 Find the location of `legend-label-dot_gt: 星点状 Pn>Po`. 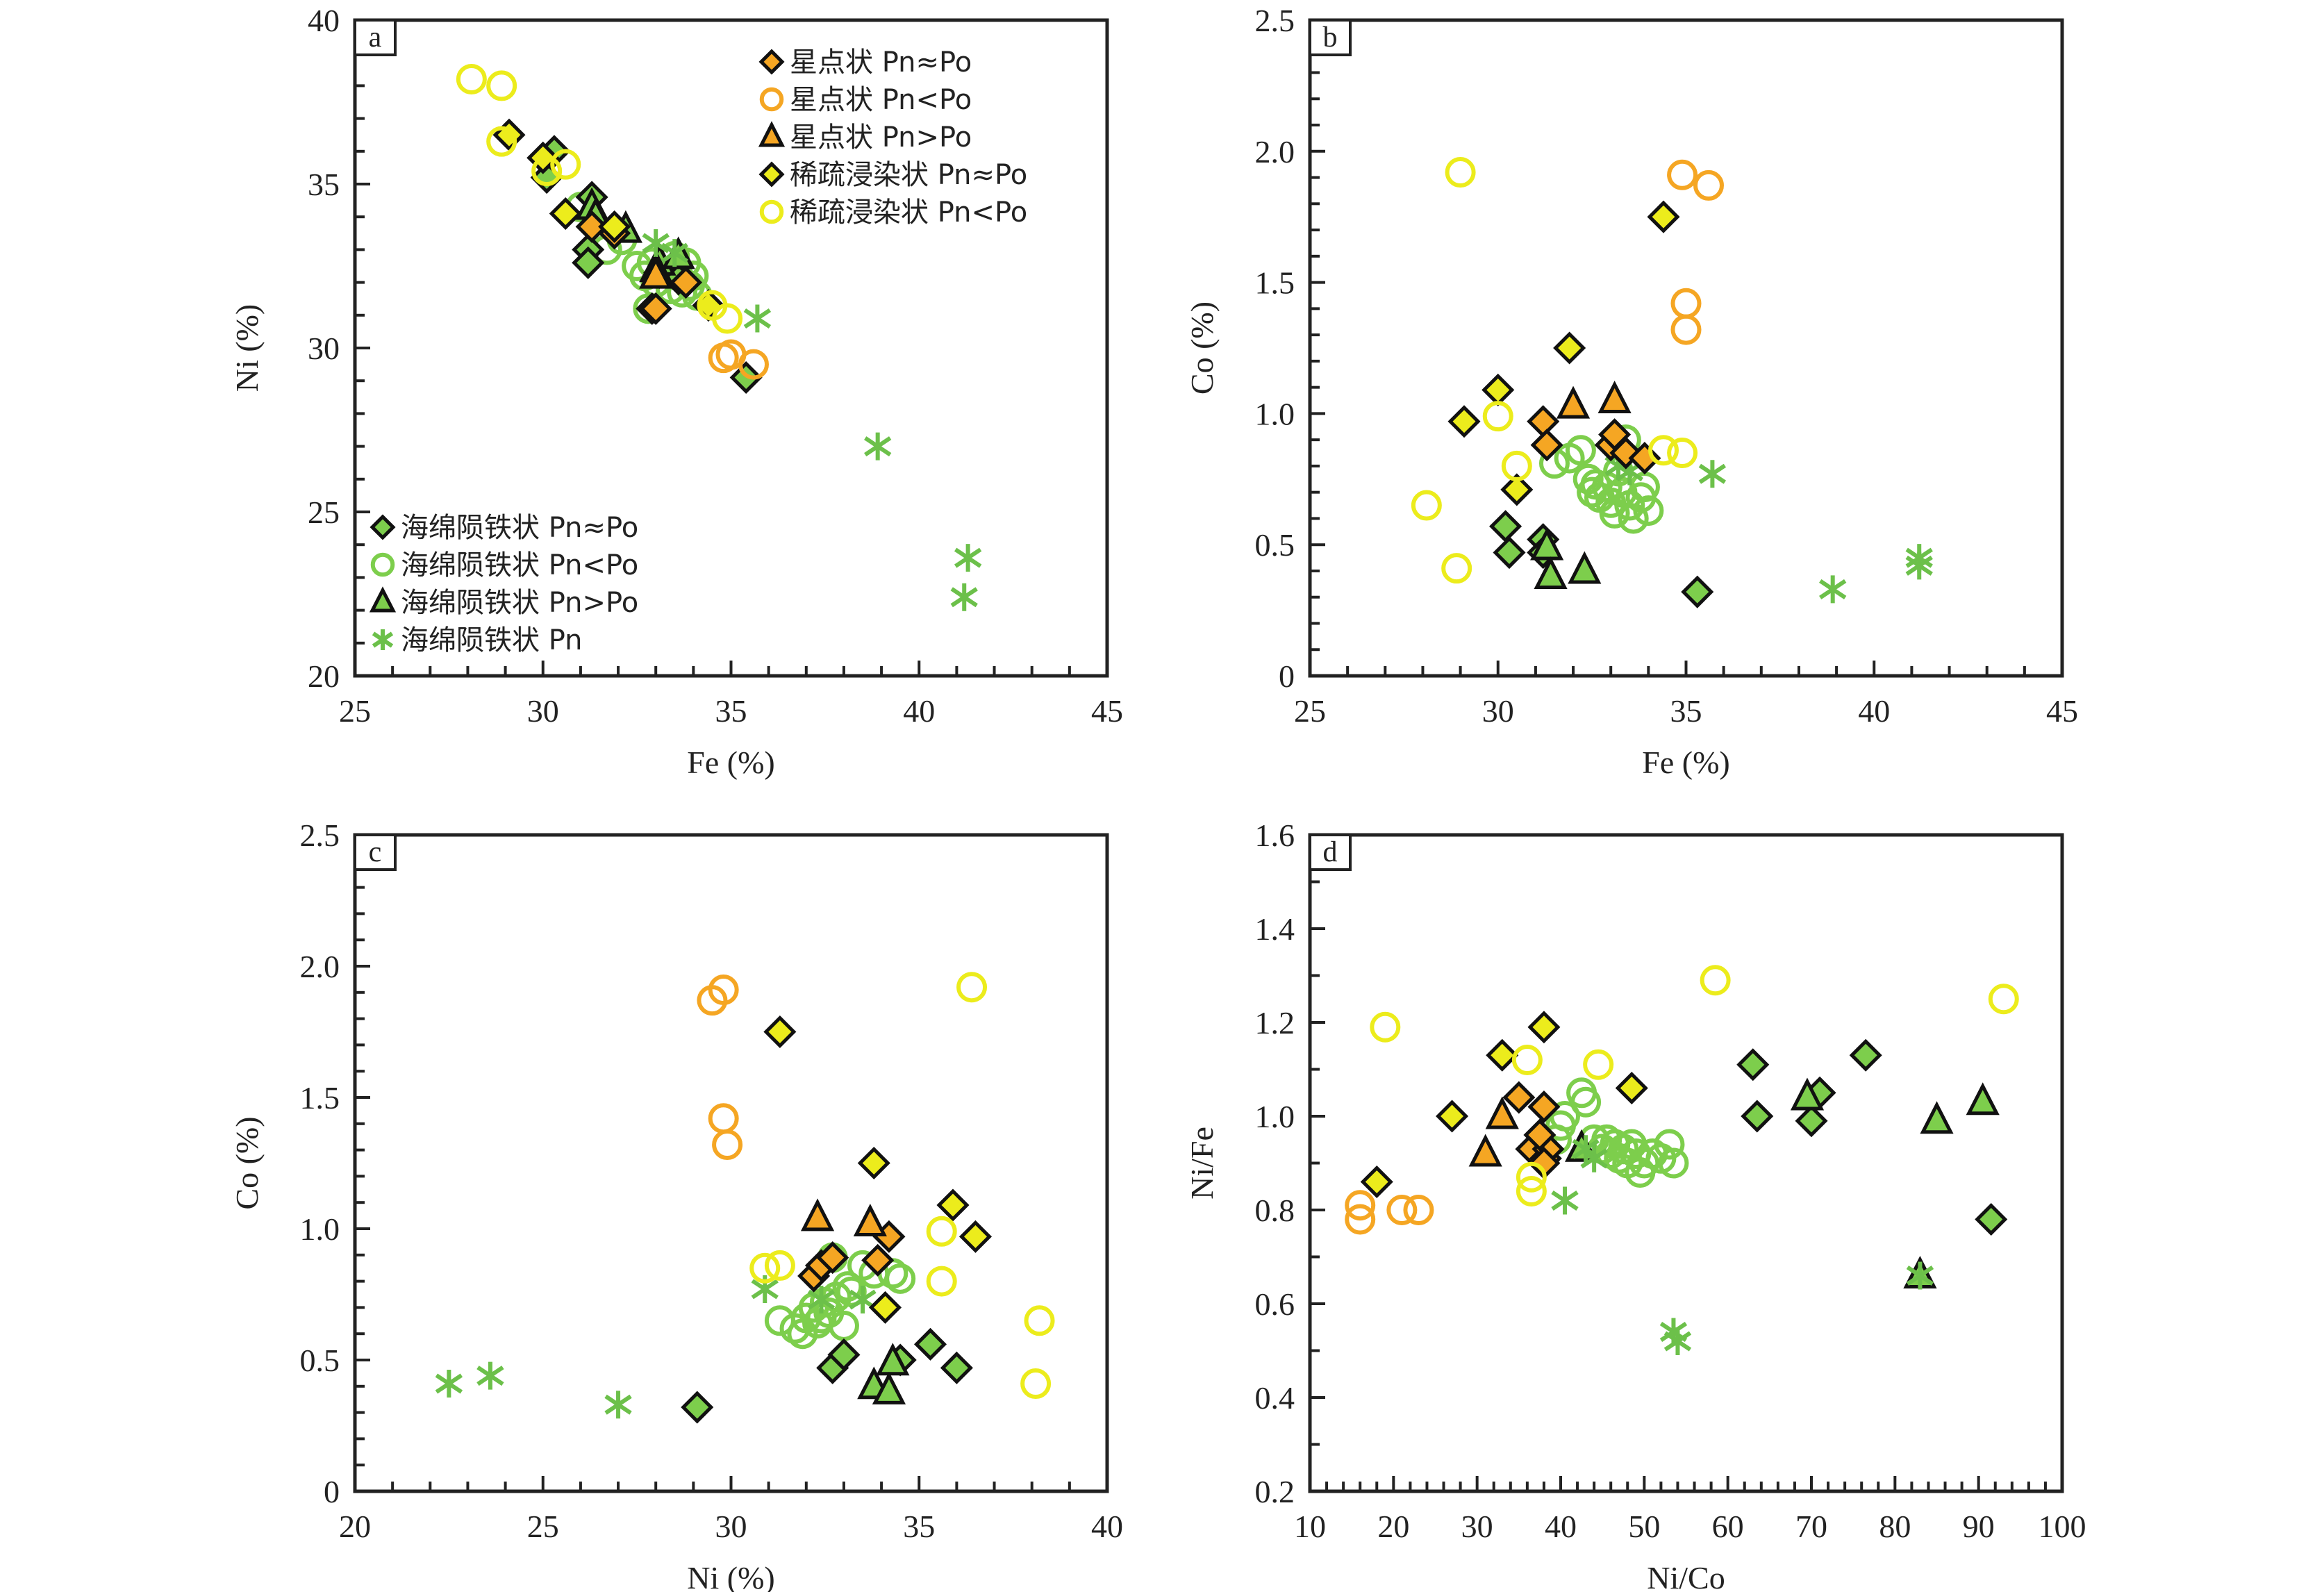

legend-label-dot_gt: 星点状 Pn>Po is located at coordinates (881, 138).